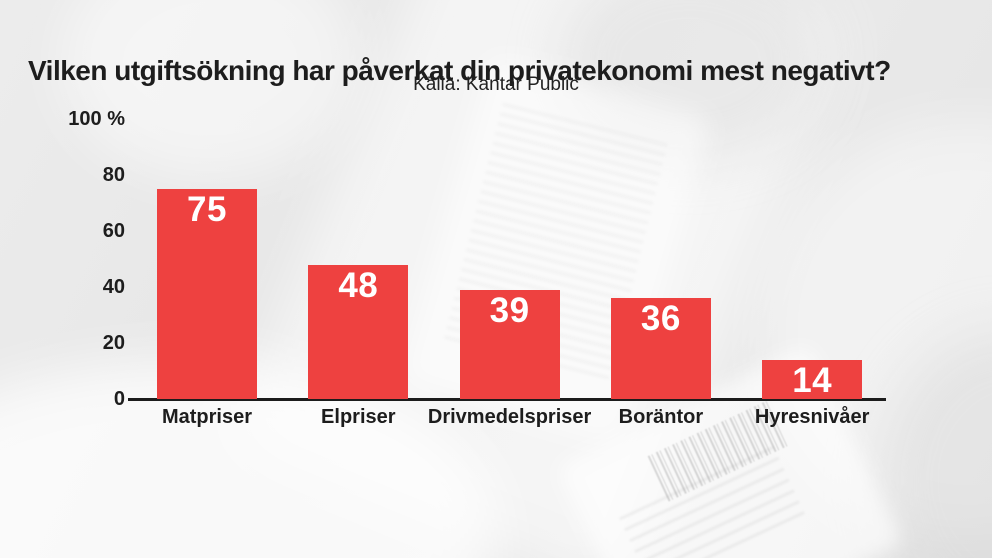 The width and height of the screenshot is (992, 558). What do you see at coordinates (496, 84) in the screenshot?
I see `chart-source: Källa: Kantar Public` at bounding box center [496, 84].